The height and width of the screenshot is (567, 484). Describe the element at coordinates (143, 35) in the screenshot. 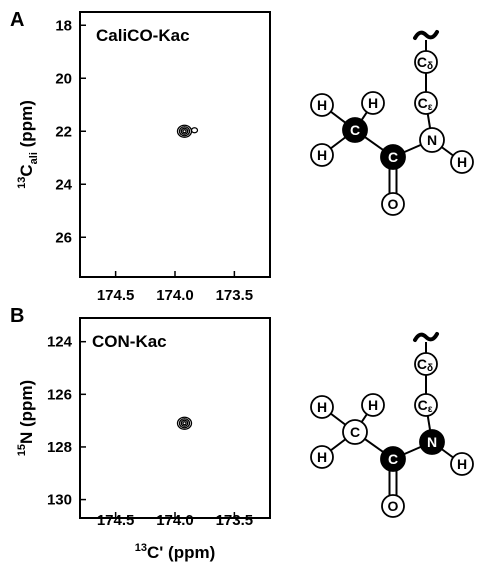

I see `experiment-title: CaliCO-Kac` at that location.